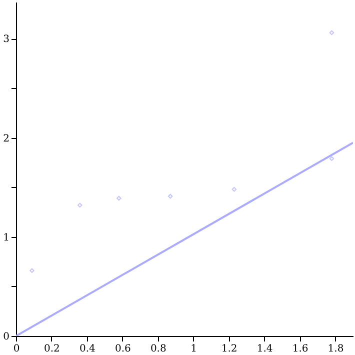  I want to click on x-tick-label: 0.6, so click(122, 349).